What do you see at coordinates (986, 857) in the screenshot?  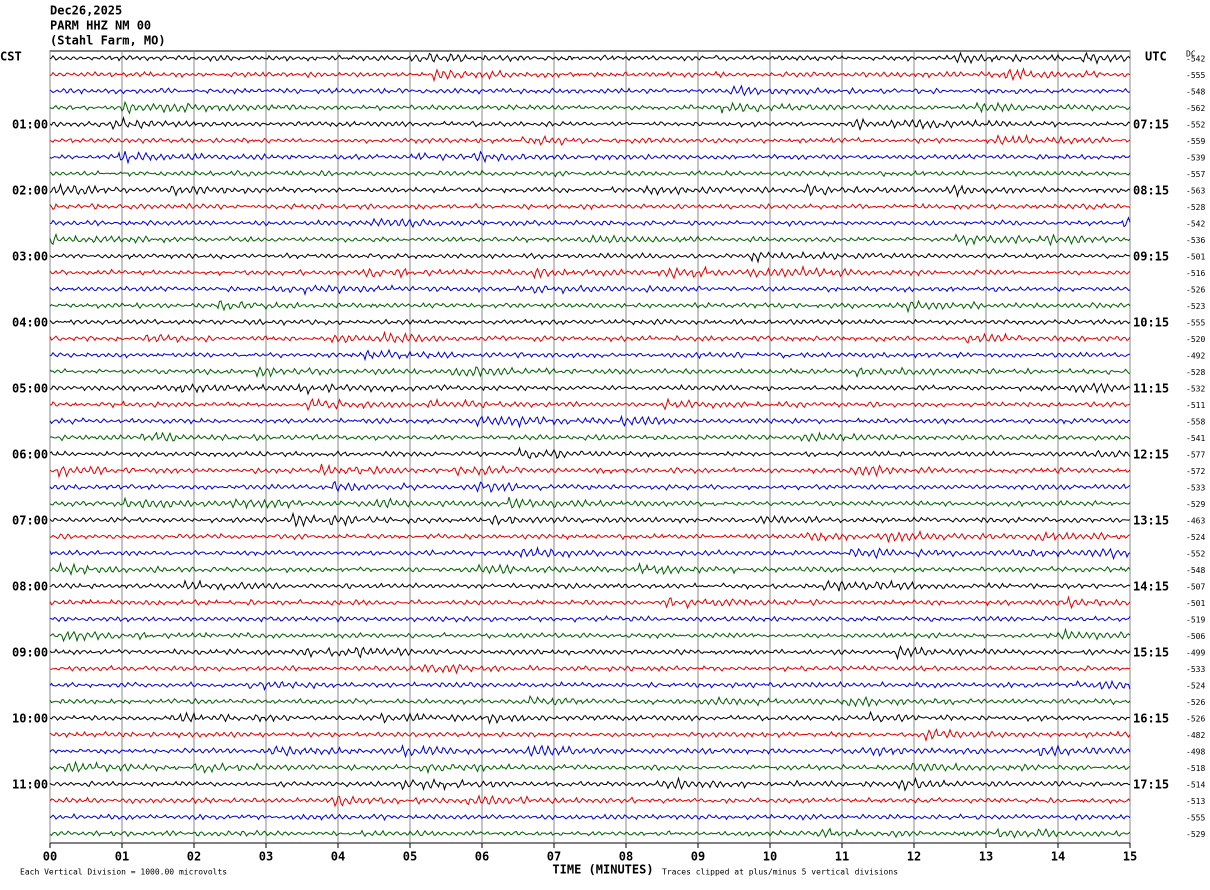 I see `x-tick-label: 13` at bounding box center [986, 857].